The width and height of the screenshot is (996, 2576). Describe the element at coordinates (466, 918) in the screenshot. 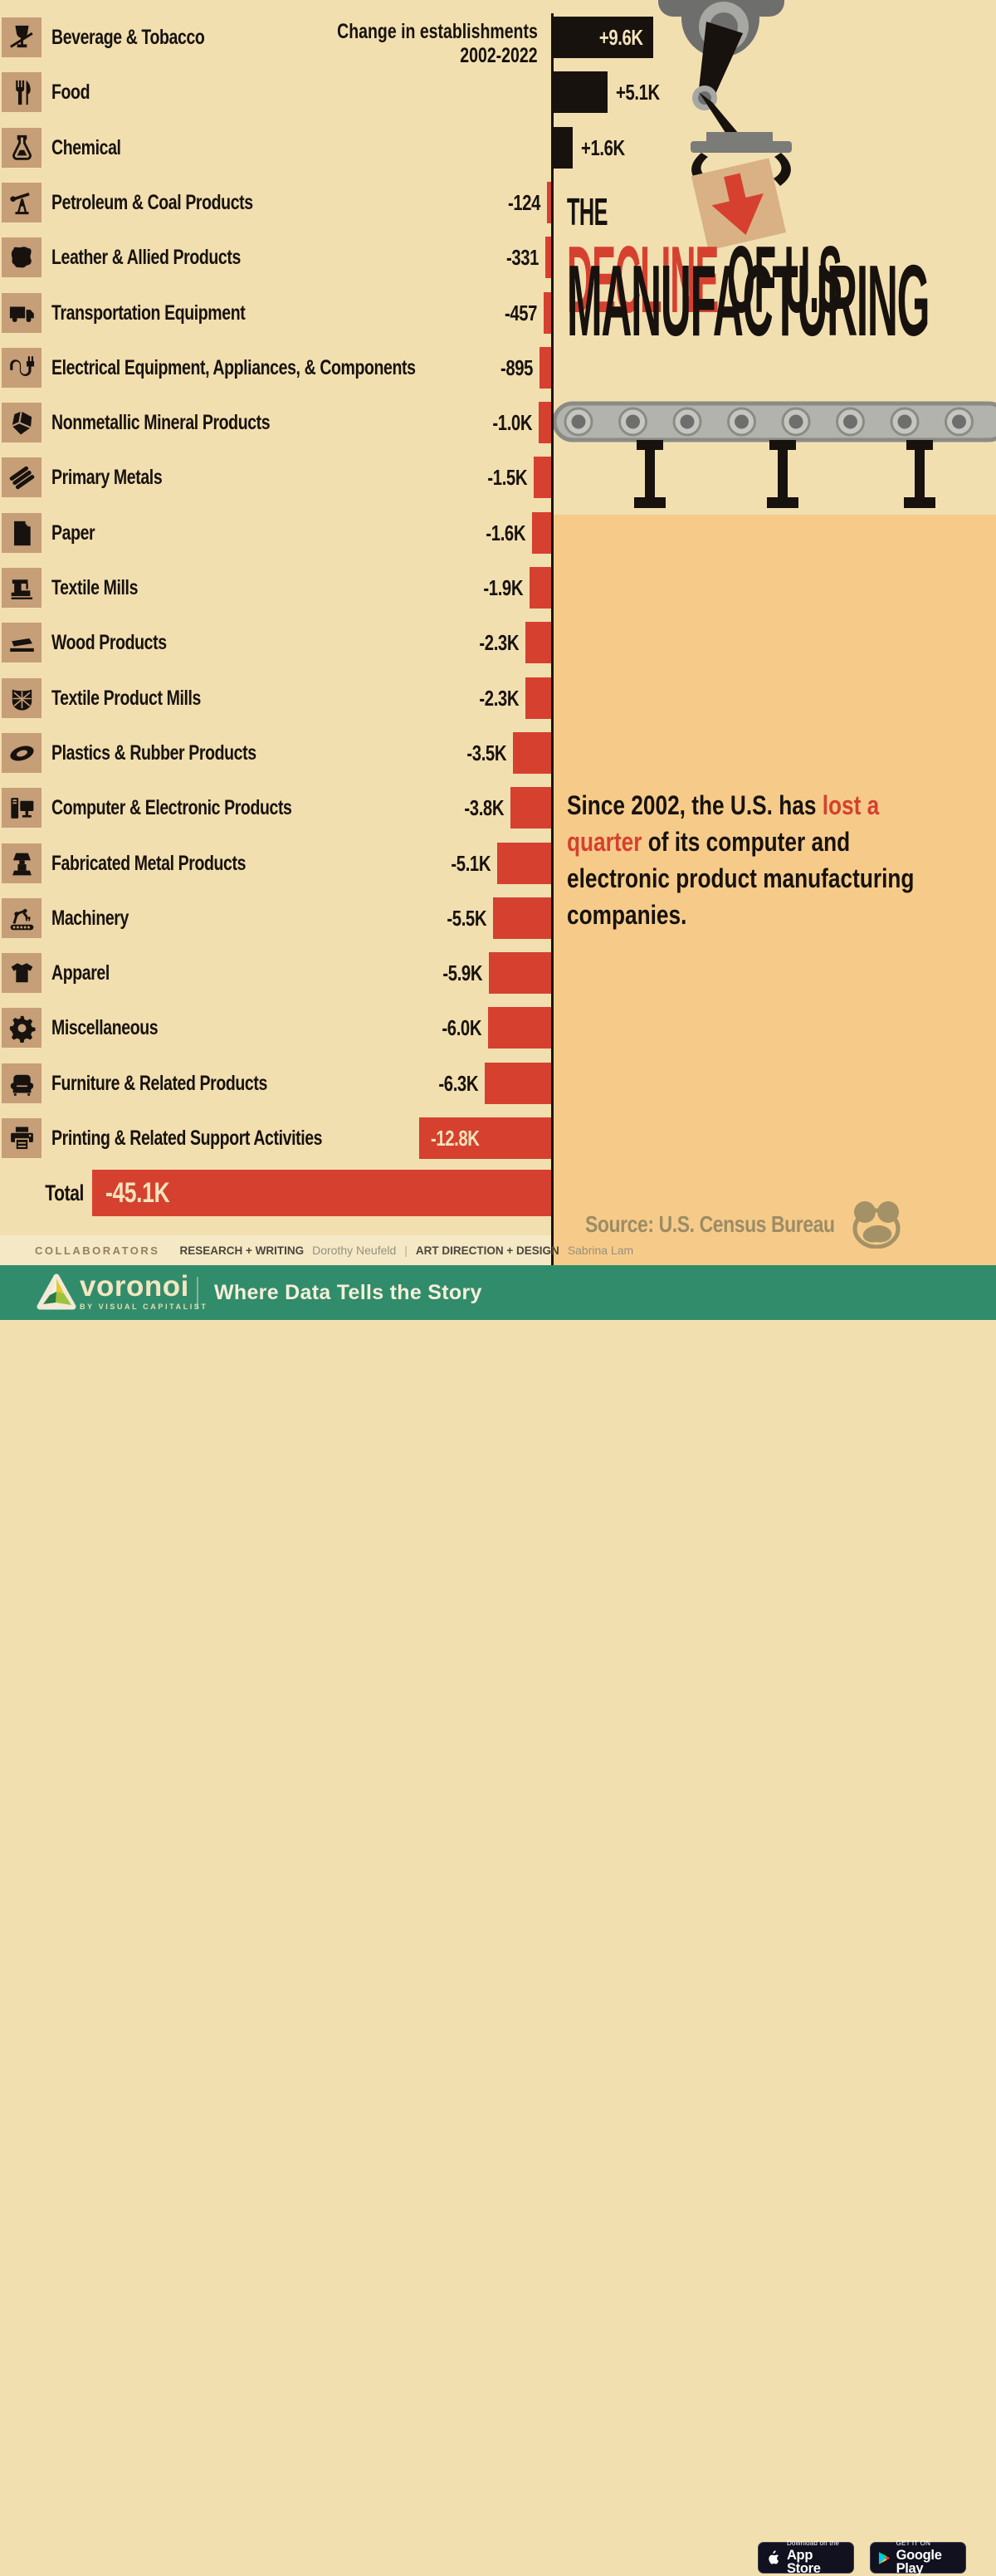

I see `value-label: -5.5K` at that location.